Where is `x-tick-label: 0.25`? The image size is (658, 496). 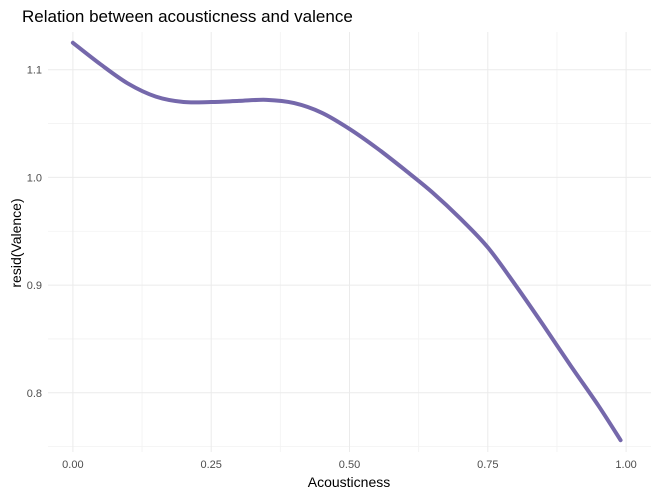
x-tick-label: 0.25 is located at coordinates (210, 465).